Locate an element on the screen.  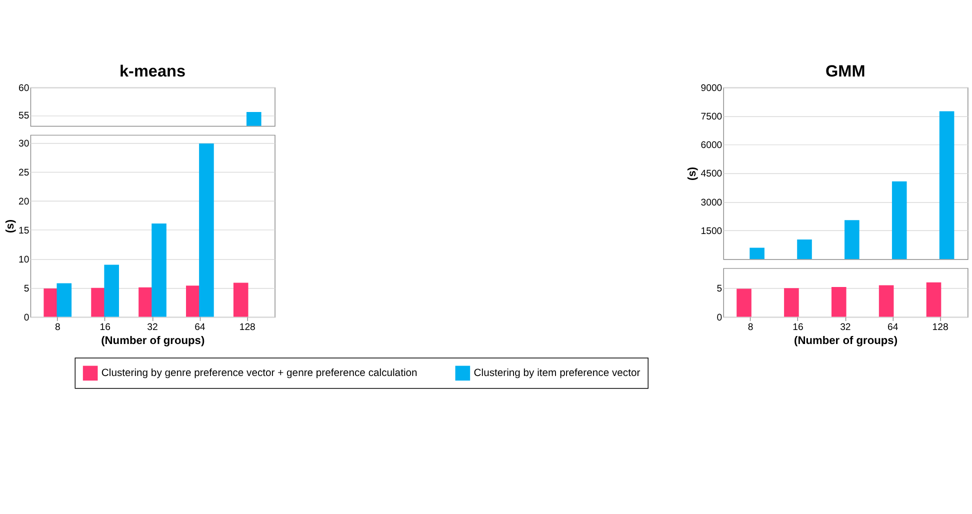
y-tick-label: 10 is located at coordinates (24, 260).